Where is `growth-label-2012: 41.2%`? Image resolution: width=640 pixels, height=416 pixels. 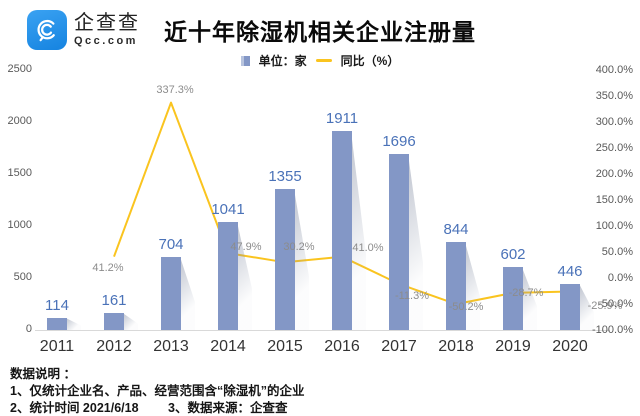 growth-label-2012: 41.2% is located at coordinates (108, 267).